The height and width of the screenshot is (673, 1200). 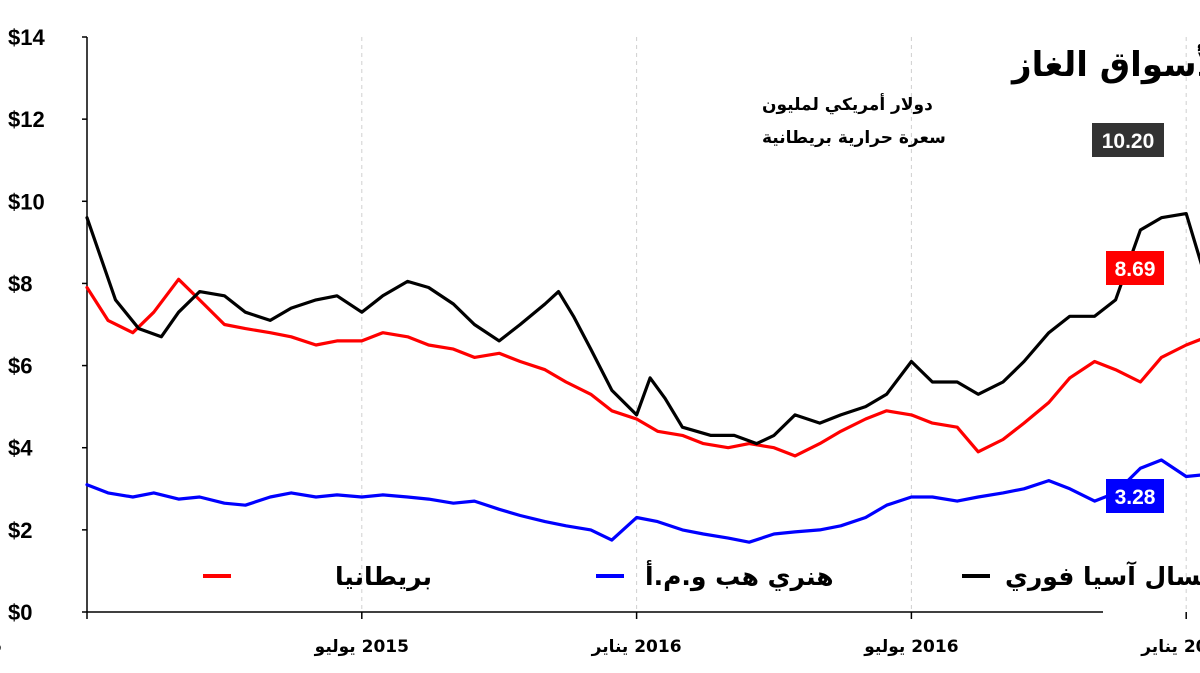 I want to click on end-label-lng-asia-box, so click(x=1128, y=140).